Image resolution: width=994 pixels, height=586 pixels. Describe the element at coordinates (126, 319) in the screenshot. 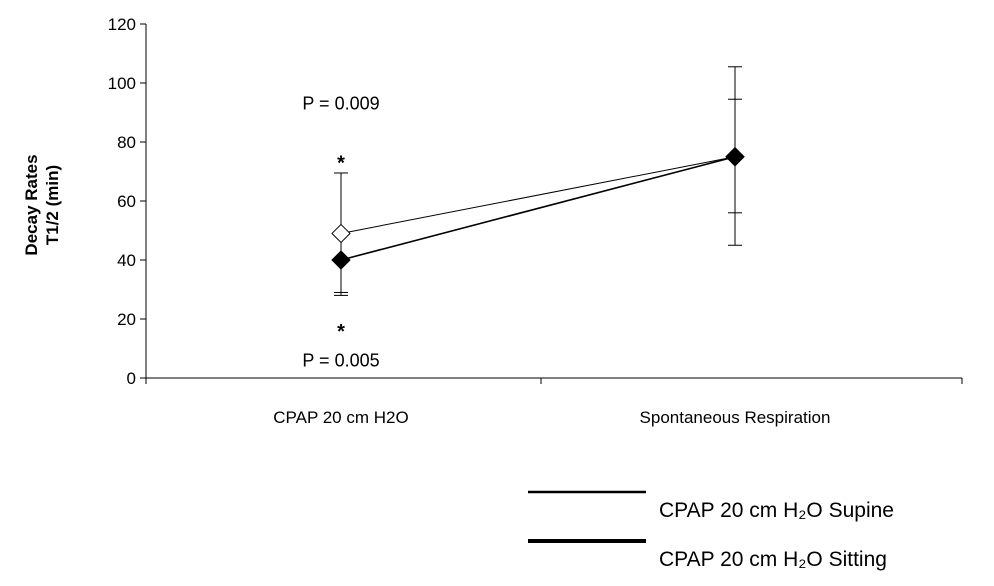

I see `y-tick-label: 20` at that location.